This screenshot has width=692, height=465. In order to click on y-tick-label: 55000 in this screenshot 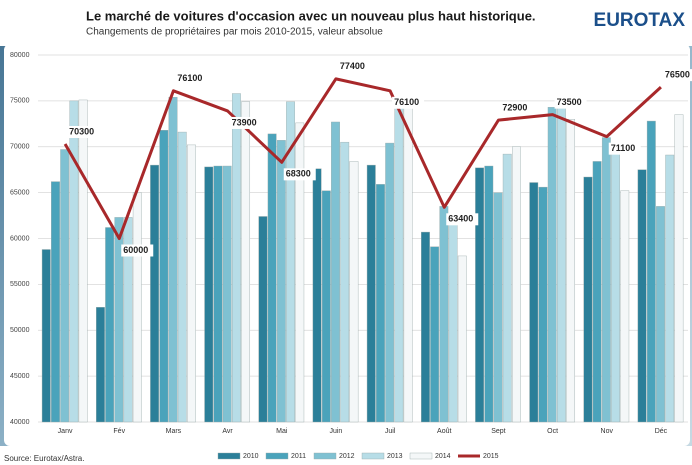, I will do `click(20, 284)`.